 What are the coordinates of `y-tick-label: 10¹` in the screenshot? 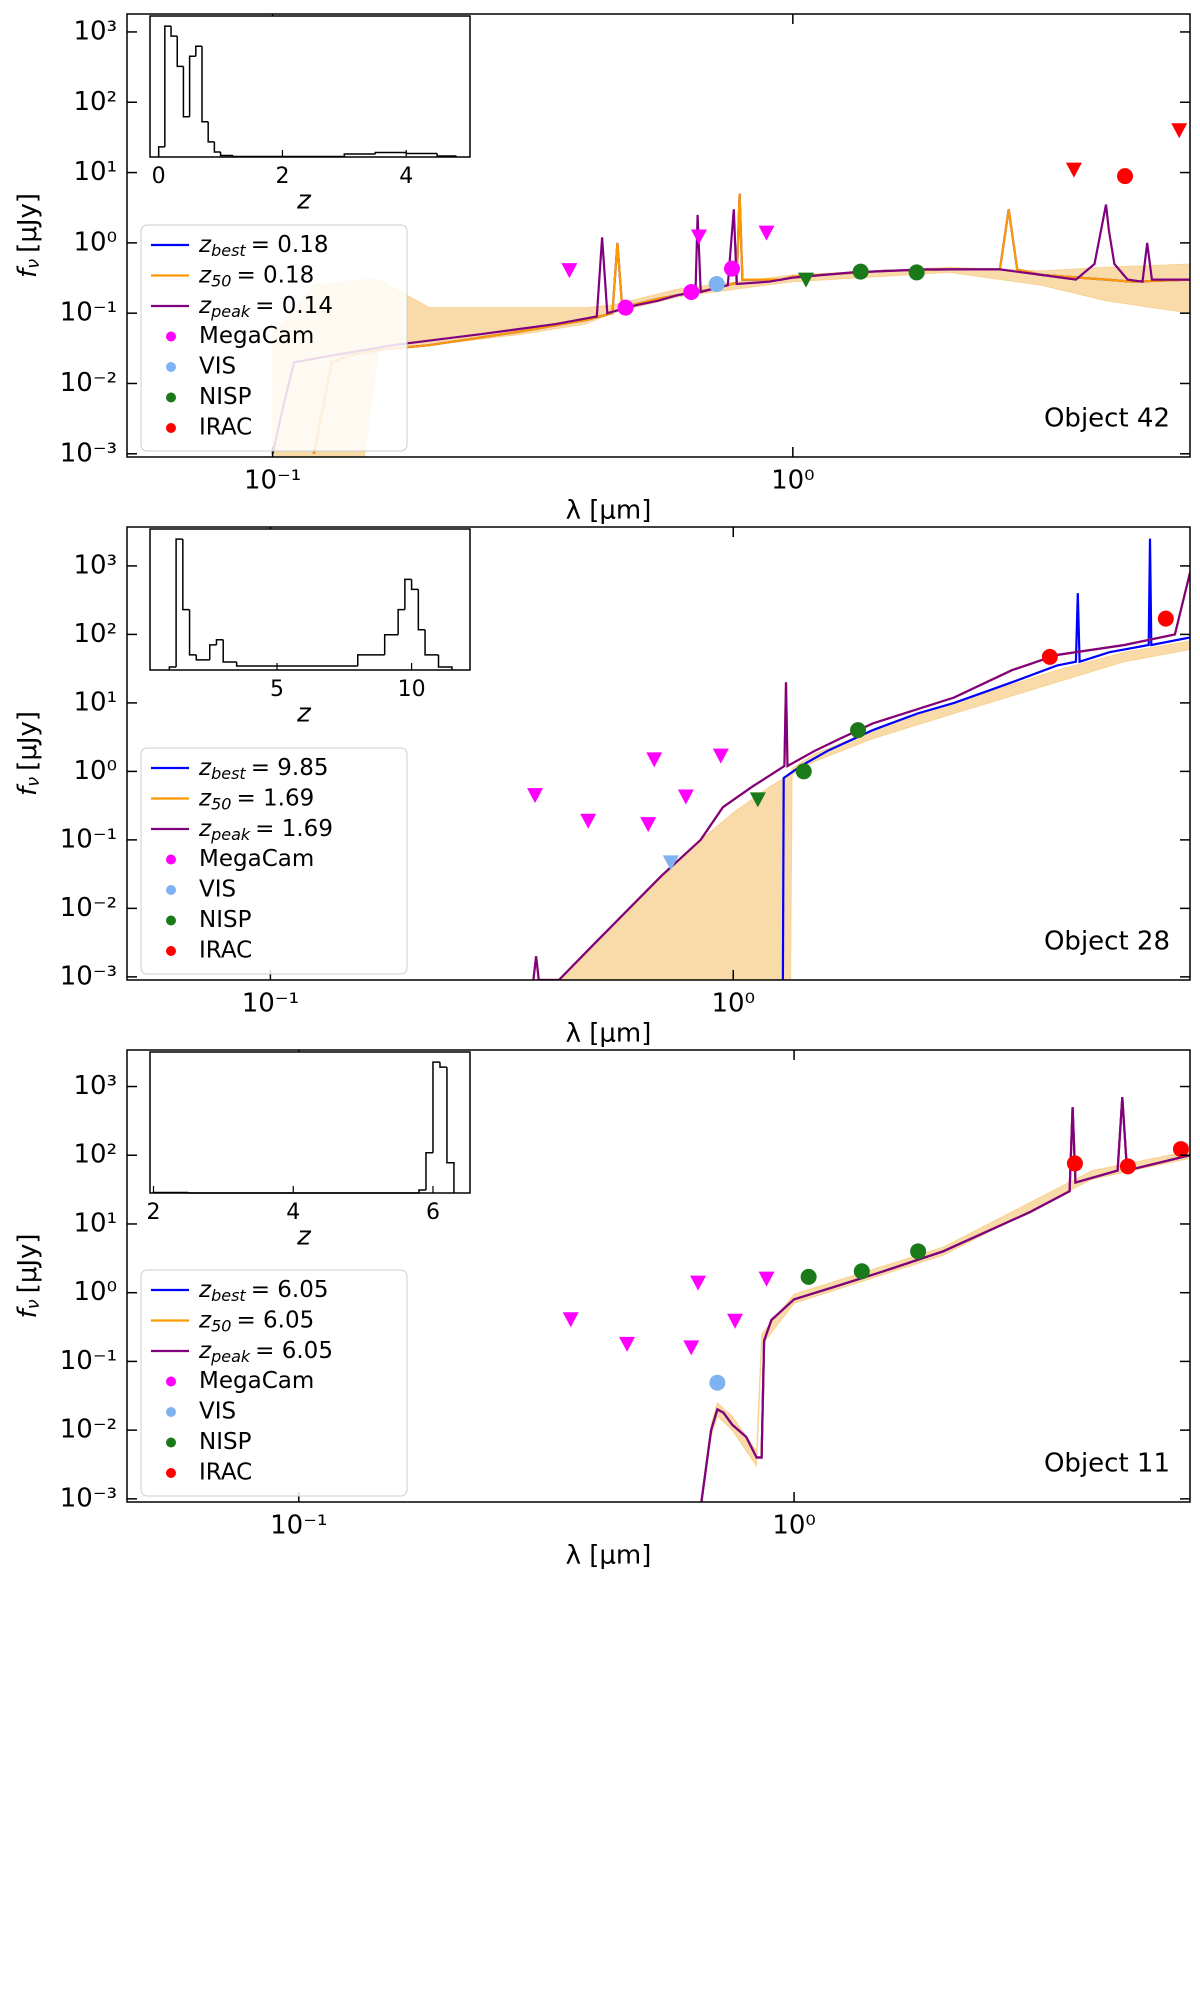 It's located at (95, 1223).